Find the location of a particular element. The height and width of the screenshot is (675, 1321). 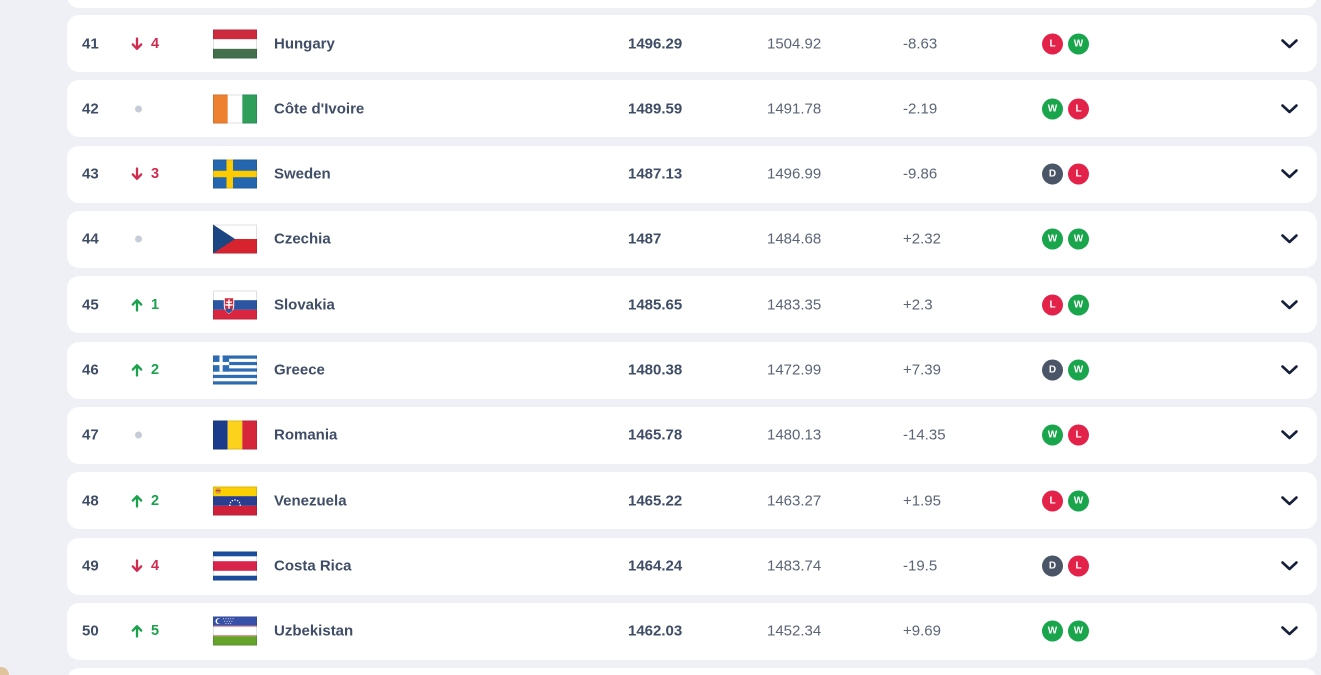

previous-points: 1480.13 is located at coordinates (794, 435).